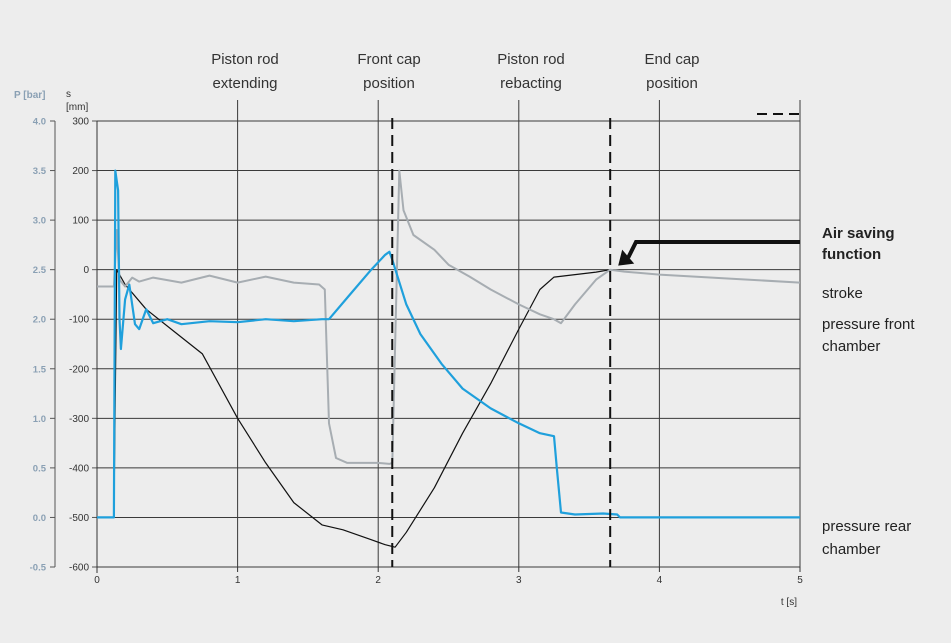  I want to click on air-saving-label-line2: function, so click(851, 254).